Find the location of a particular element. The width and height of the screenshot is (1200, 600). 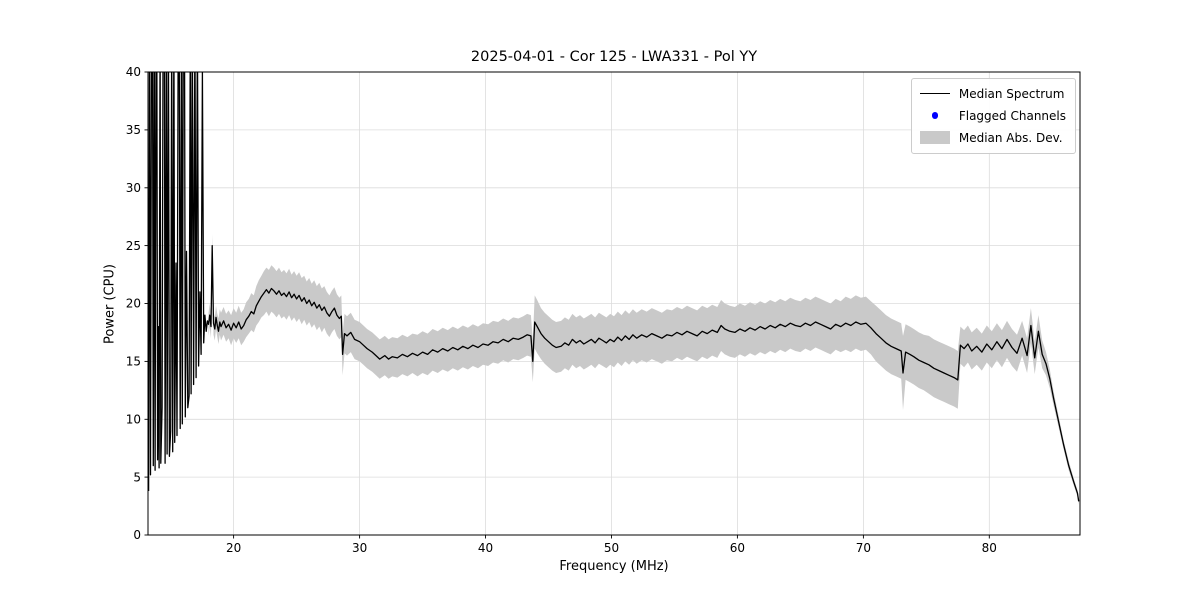

x-axis-tick-label: 40 is located at coordinates (485, 548).